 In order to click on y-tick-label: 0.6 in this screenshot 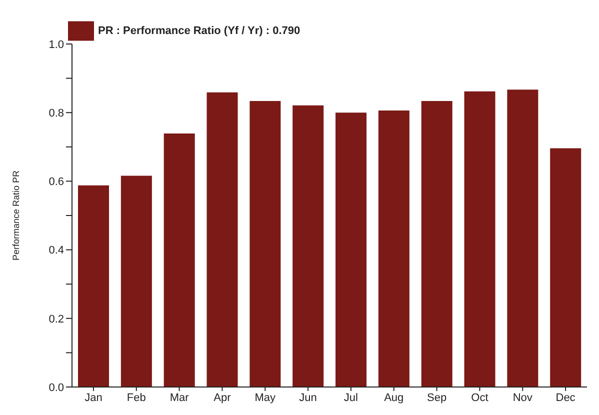, I will do `click(56, 182)`.